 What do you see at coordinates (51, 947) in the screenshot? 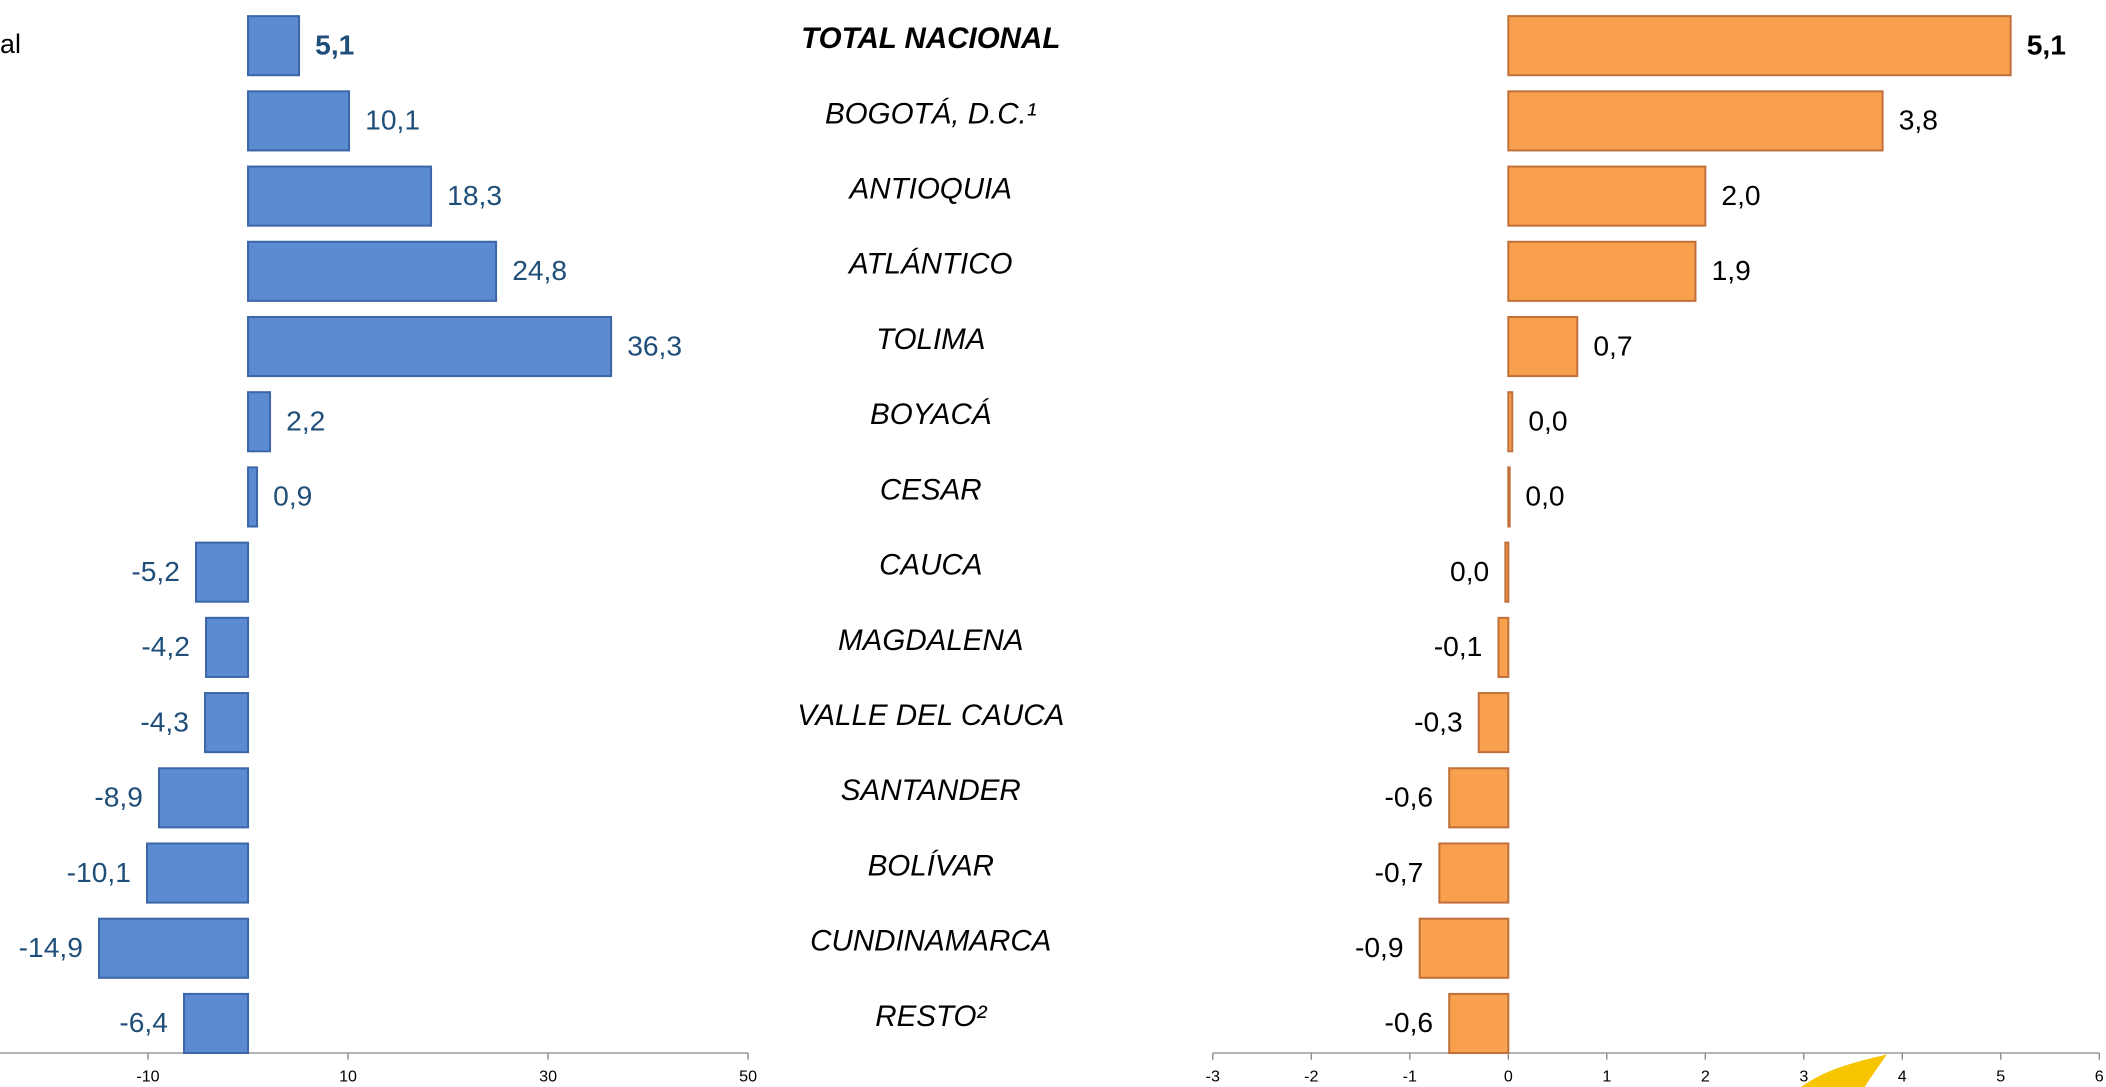
I see `value-label: -14,9` at bounding box center [51, 947].